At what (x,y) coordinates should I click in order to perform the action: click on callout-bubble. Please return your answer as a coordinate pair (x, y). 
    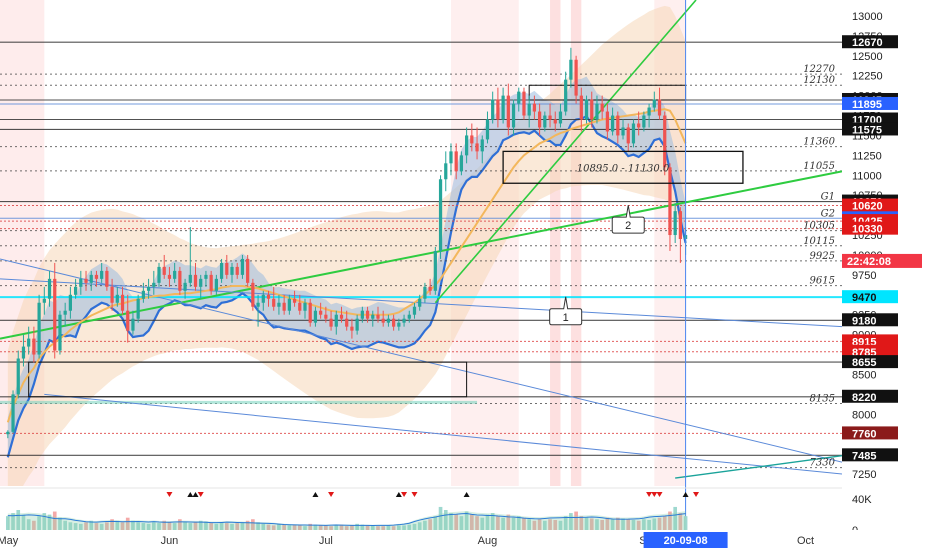
    Looking at the image, I should click on (628, 219).